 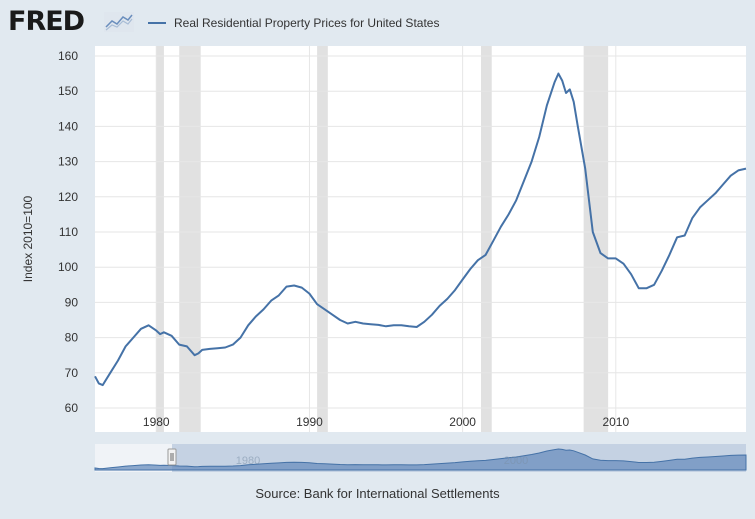 What do you see at coordinates (309, 422) in the screenshot?
I see `x-tick-label: 1990` at bounding box center [309, 422].